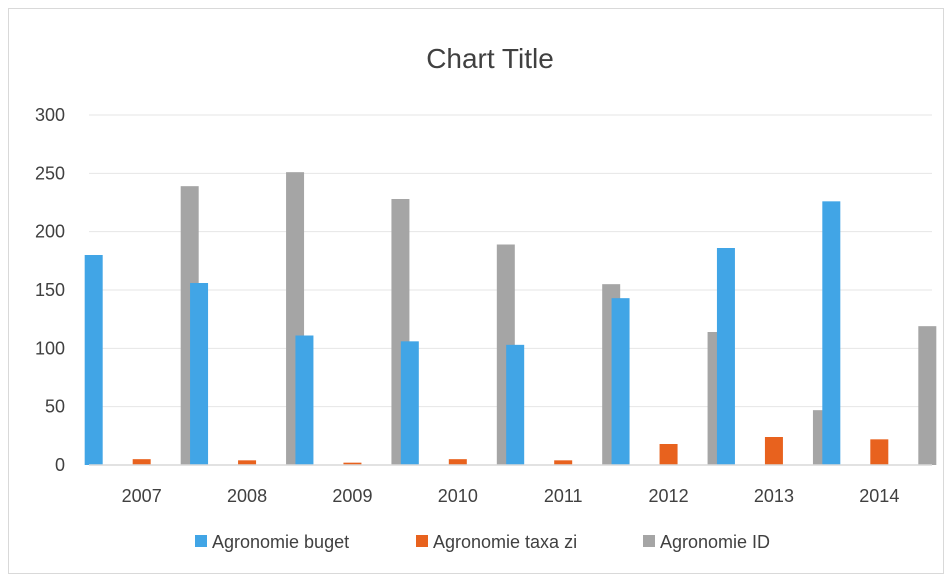 The height and width of the screenshot is (580, 952). Describe the element at coordinates (774, 496) in the screenshot. I see `x-tick-label: 2013` at that location.